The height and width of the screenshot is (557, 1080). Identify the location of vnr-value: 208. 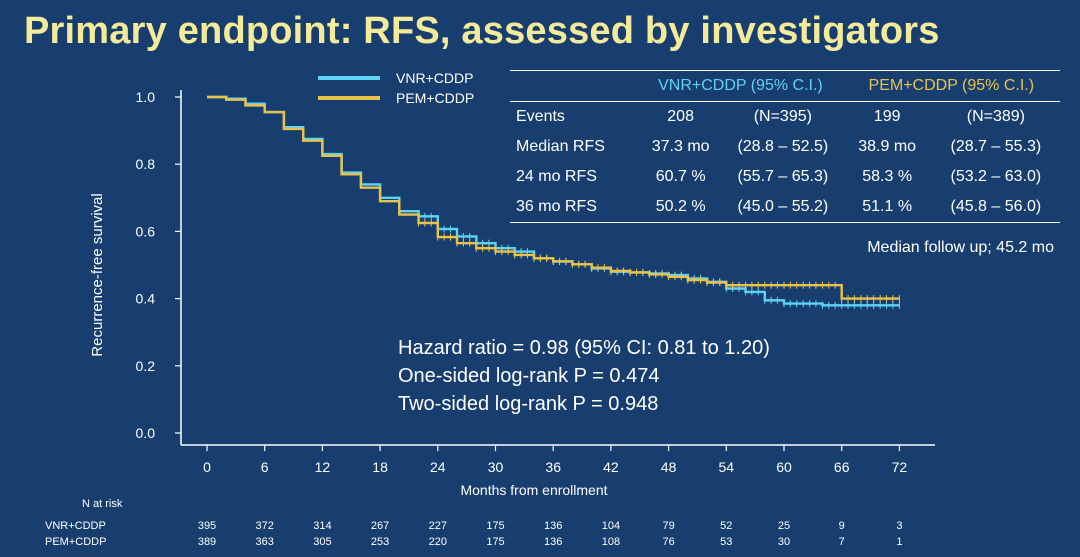
(680, 116).